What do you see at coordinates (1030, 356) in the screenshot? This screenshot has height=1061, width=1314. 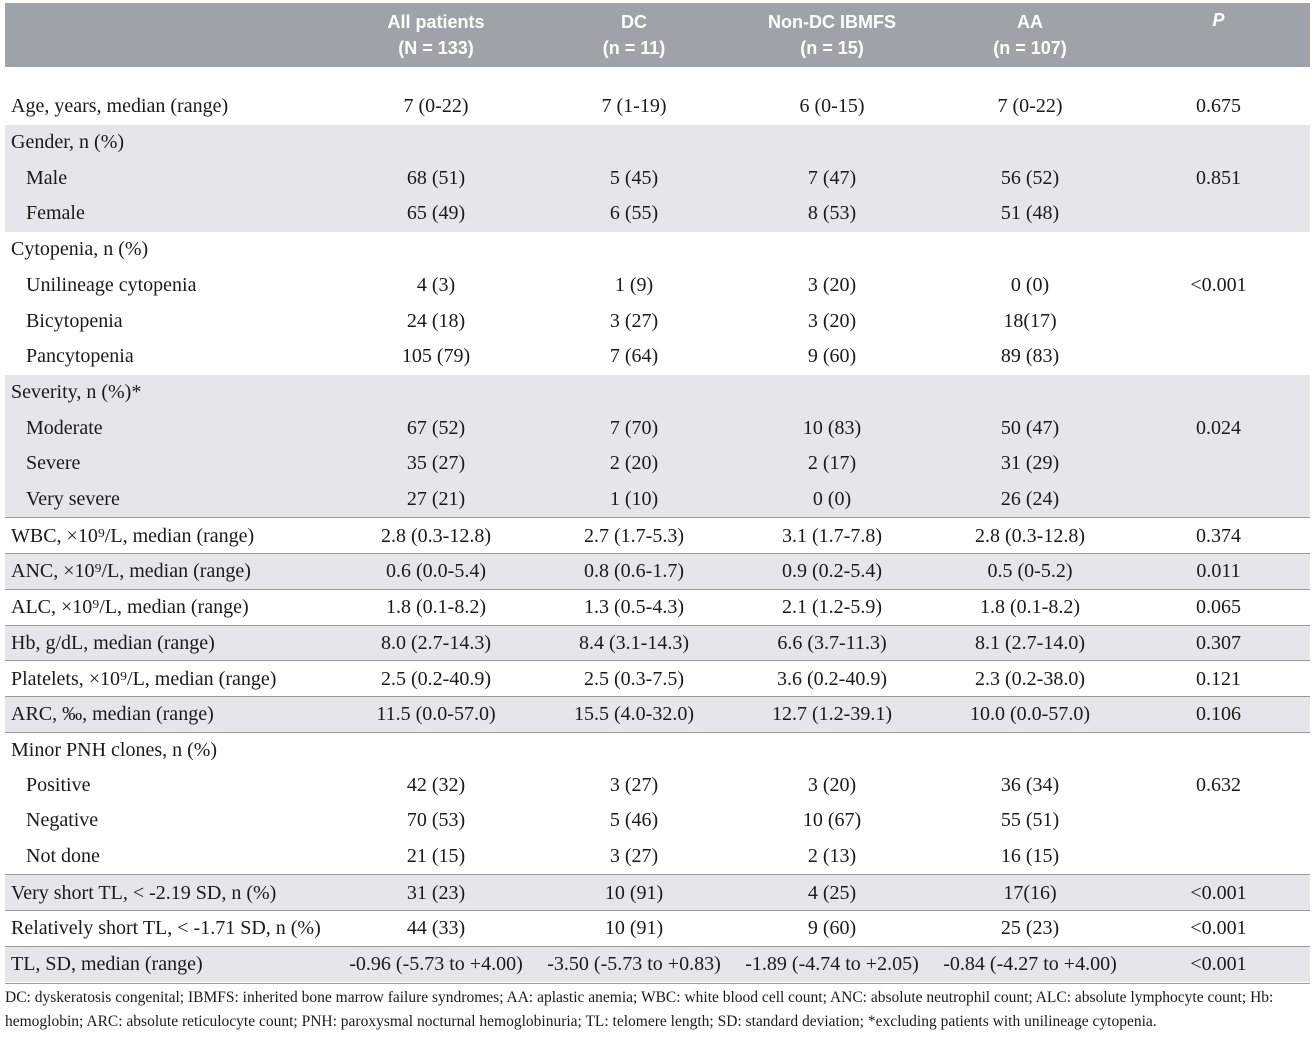 I see `value-cell: 89 (83)` at bounding box center [1030, 356].